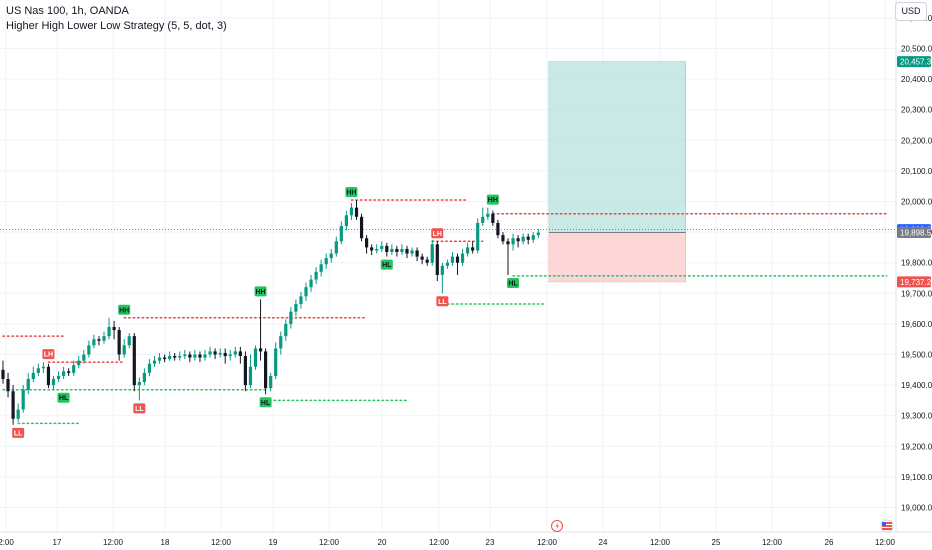 The width and height of the screenshot is (932, 550). I want to click on swing-label-lower-high: LH, so click(437, 233).